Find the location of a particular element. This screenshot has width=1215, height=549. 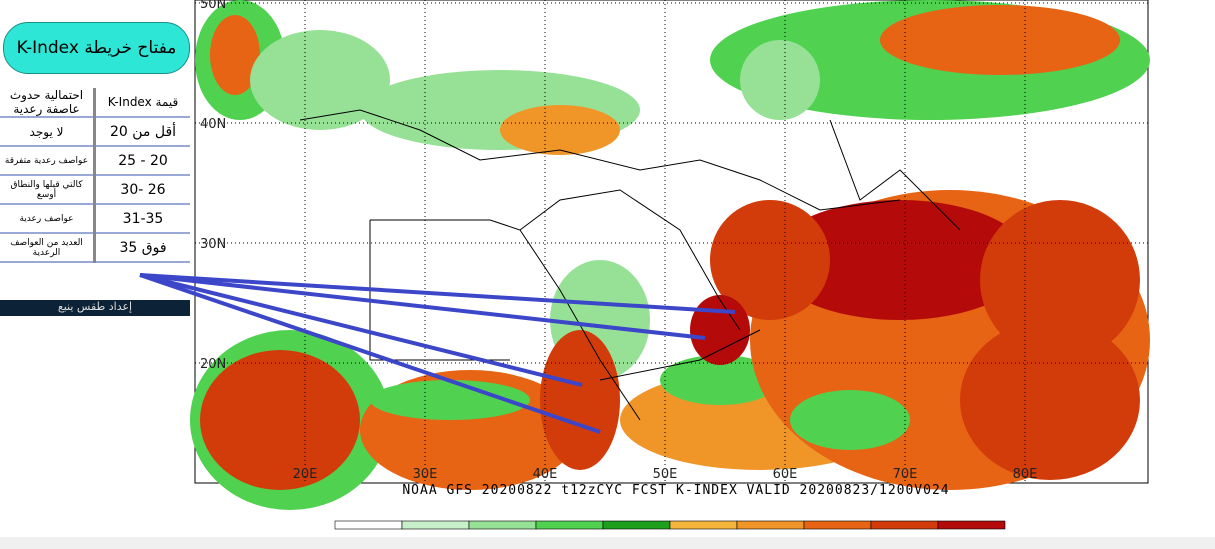

storm-desc: عواصف رعدية متفرقة is located at coordinates (47, 161).